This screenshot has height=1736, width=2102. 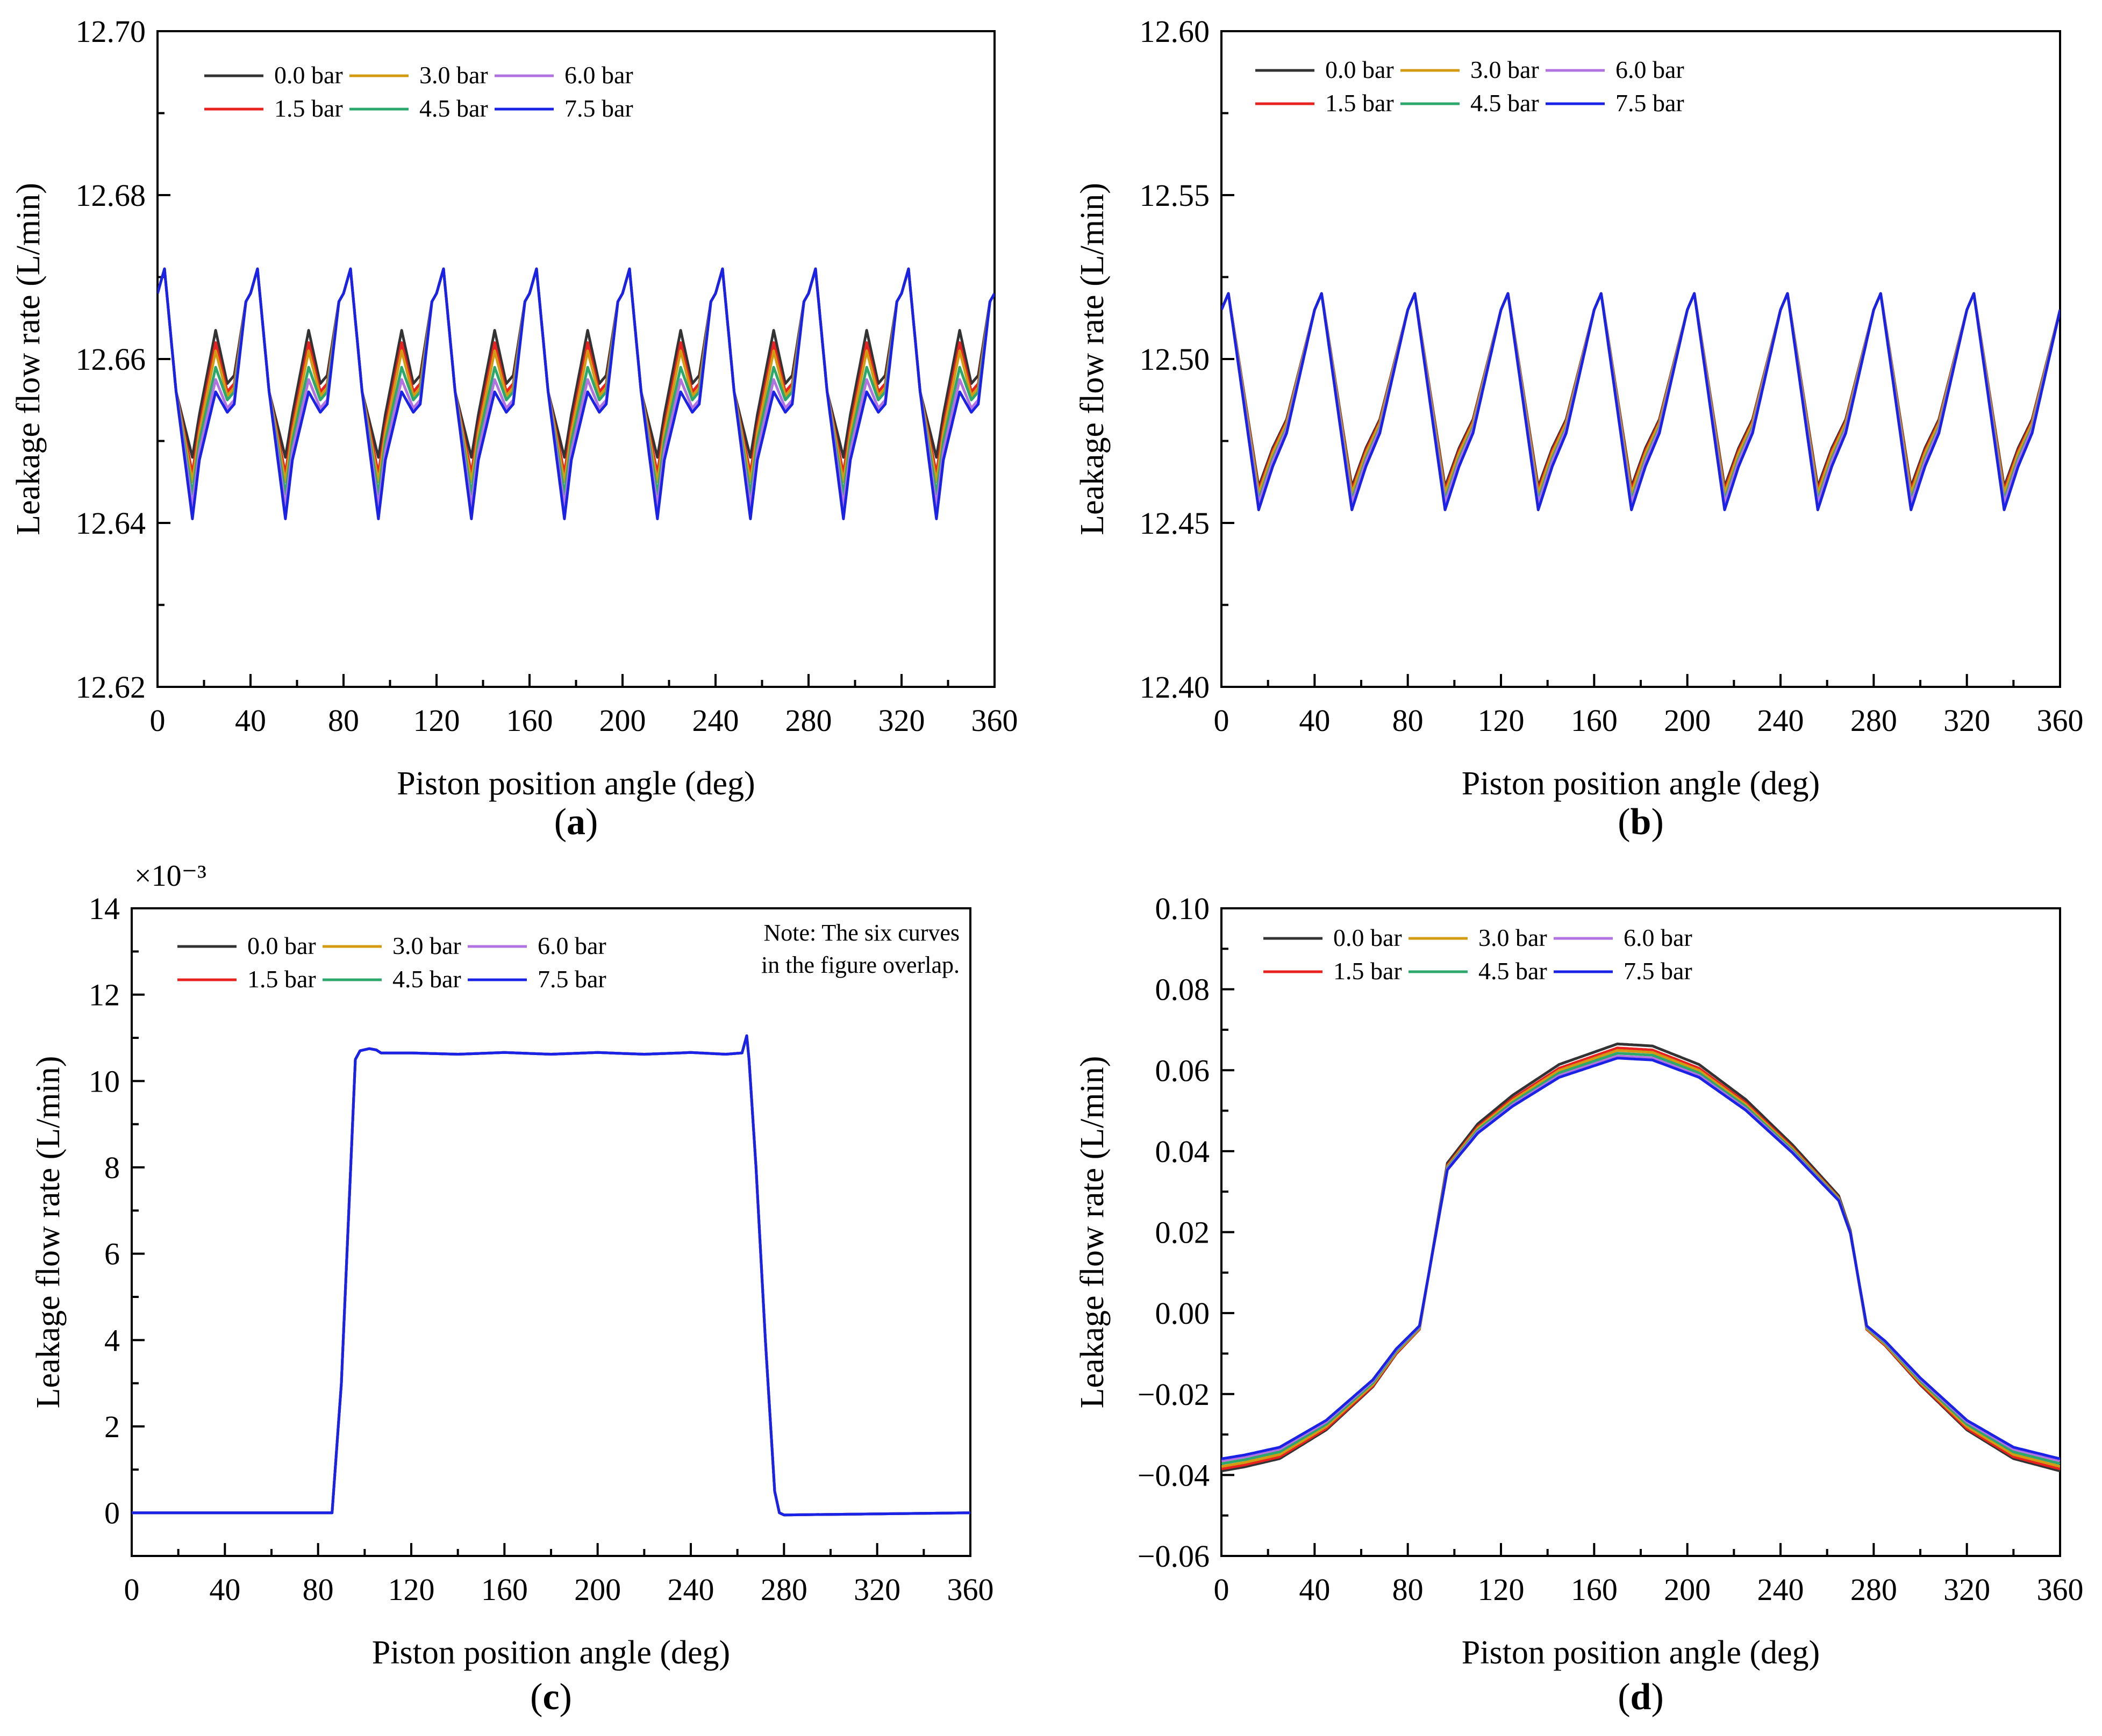 What do you see at coordinates (112, 1426) in the screenshot?
I see `y-tick-label: 2` at bounding box center [112, 1426].